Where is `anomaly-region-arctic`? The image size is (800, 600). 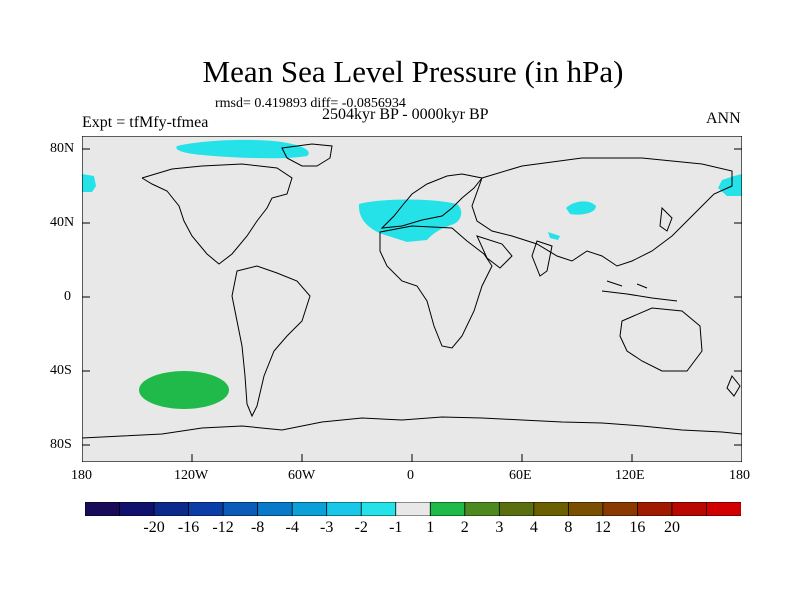
anomaly-region-arctic is located at coordinates (242, 149).